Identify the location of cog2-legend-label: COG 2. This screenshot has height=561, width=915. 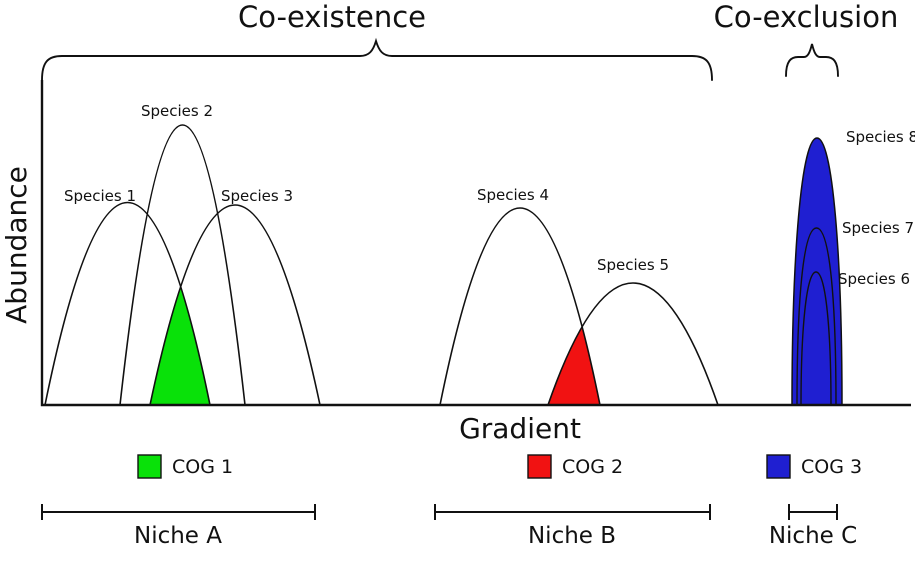
(592, 467).